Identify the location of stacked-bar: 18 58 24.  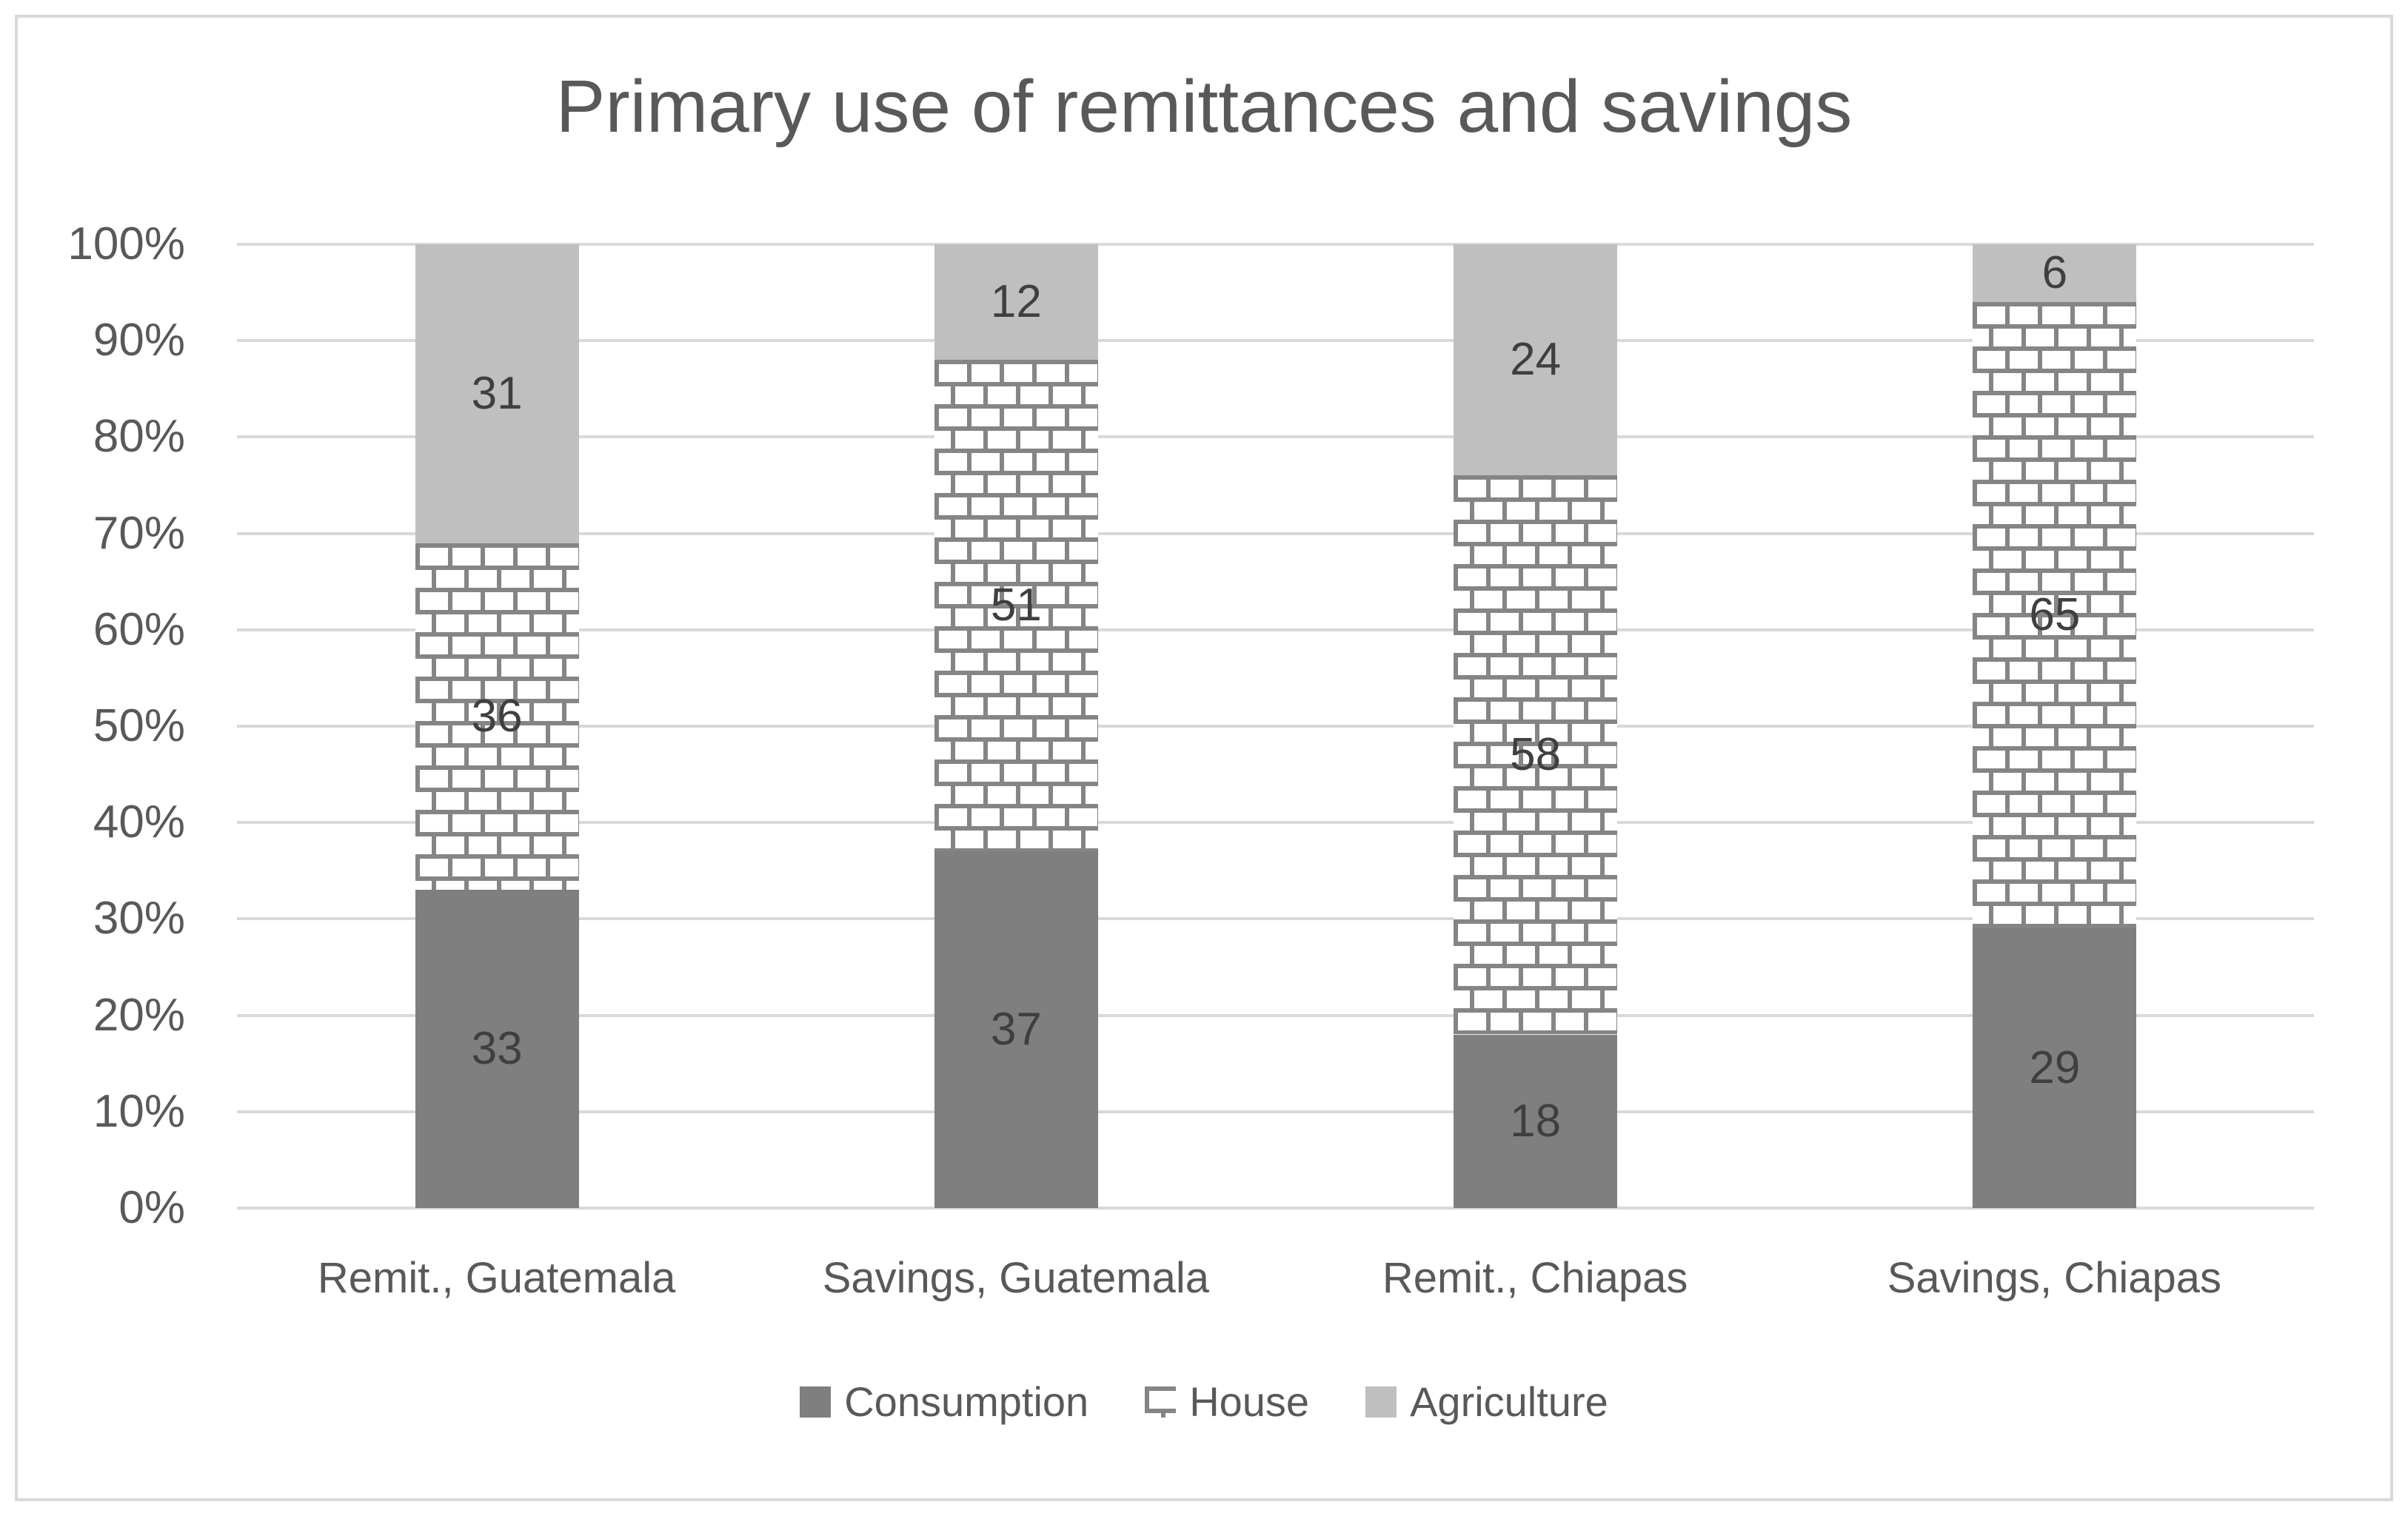
(1536, 726).